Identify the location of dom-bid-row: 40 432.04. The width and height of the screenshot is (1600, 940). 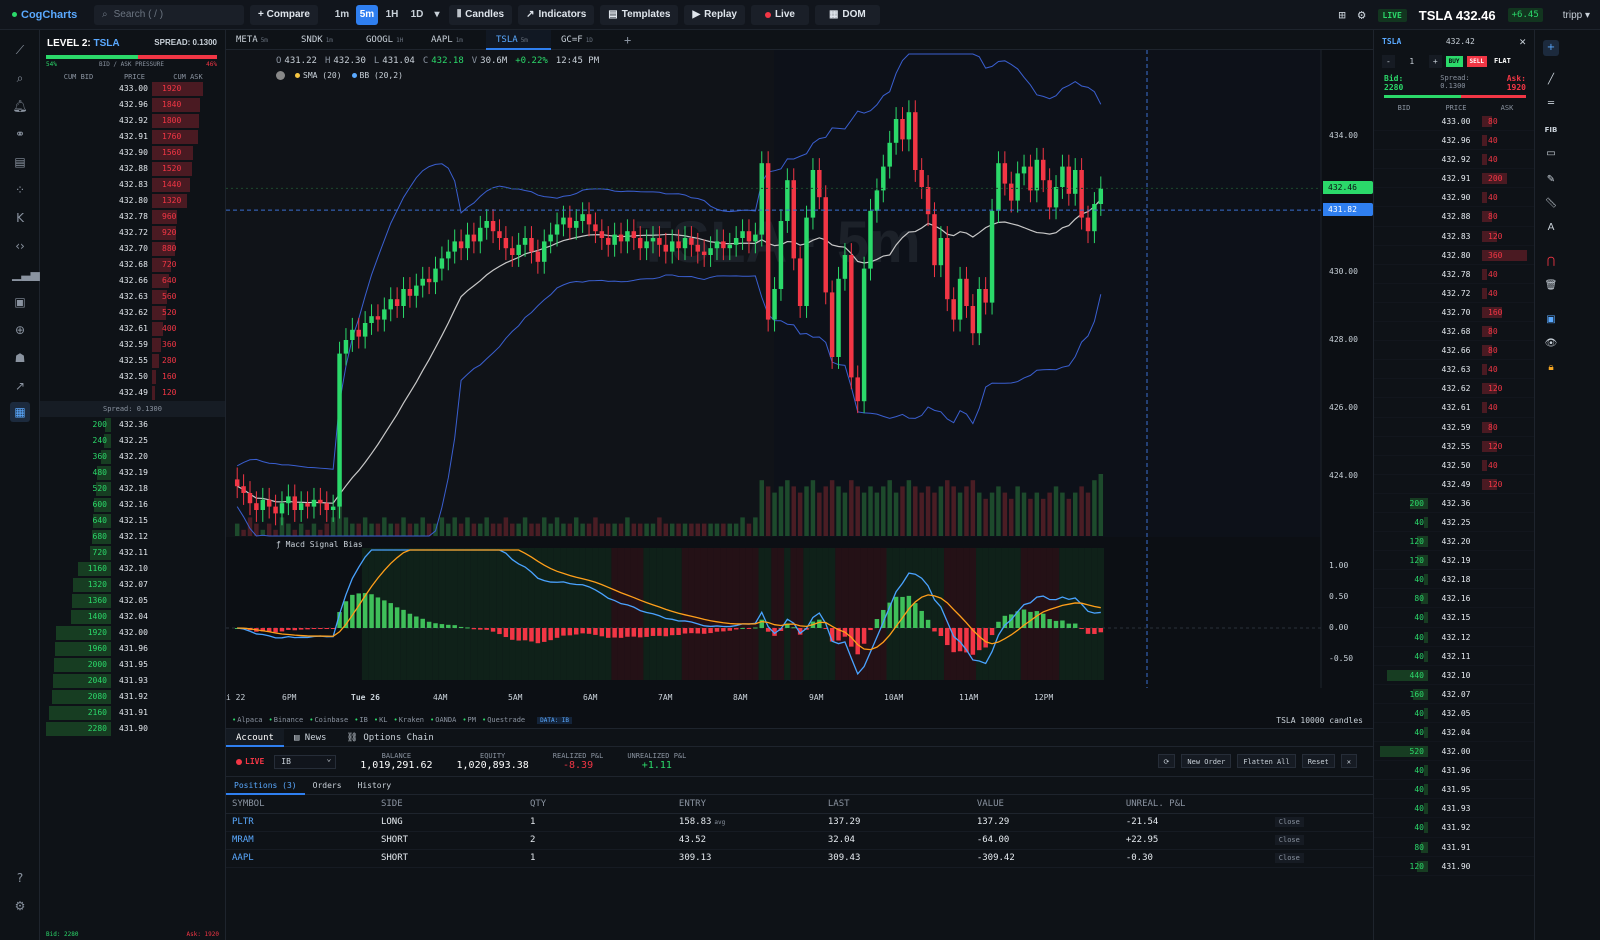
(1454, 733).